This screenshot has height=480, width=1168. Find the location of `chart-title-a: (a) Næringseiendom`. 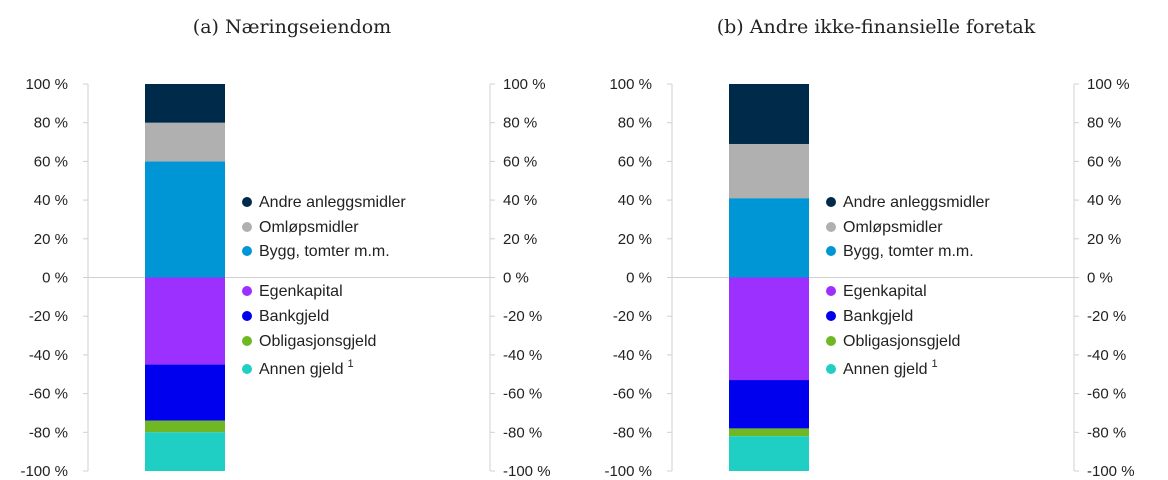

chart-title-a: (a) Næringseiendom is located at coordinates (292, 27).